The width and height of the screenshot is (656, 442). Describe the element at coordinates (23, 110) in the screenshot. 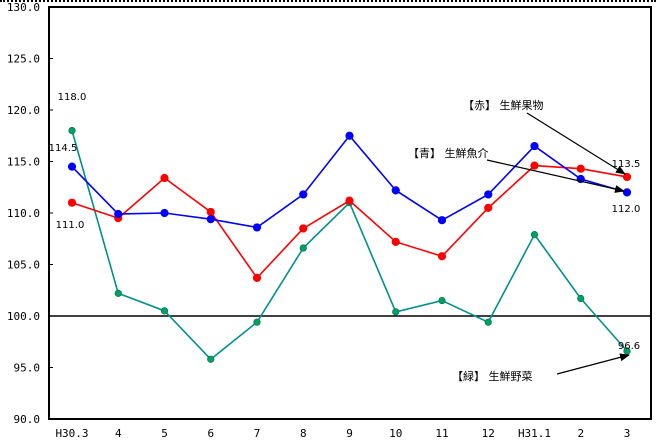

I see `y-tick-label: 120.0` at that location.